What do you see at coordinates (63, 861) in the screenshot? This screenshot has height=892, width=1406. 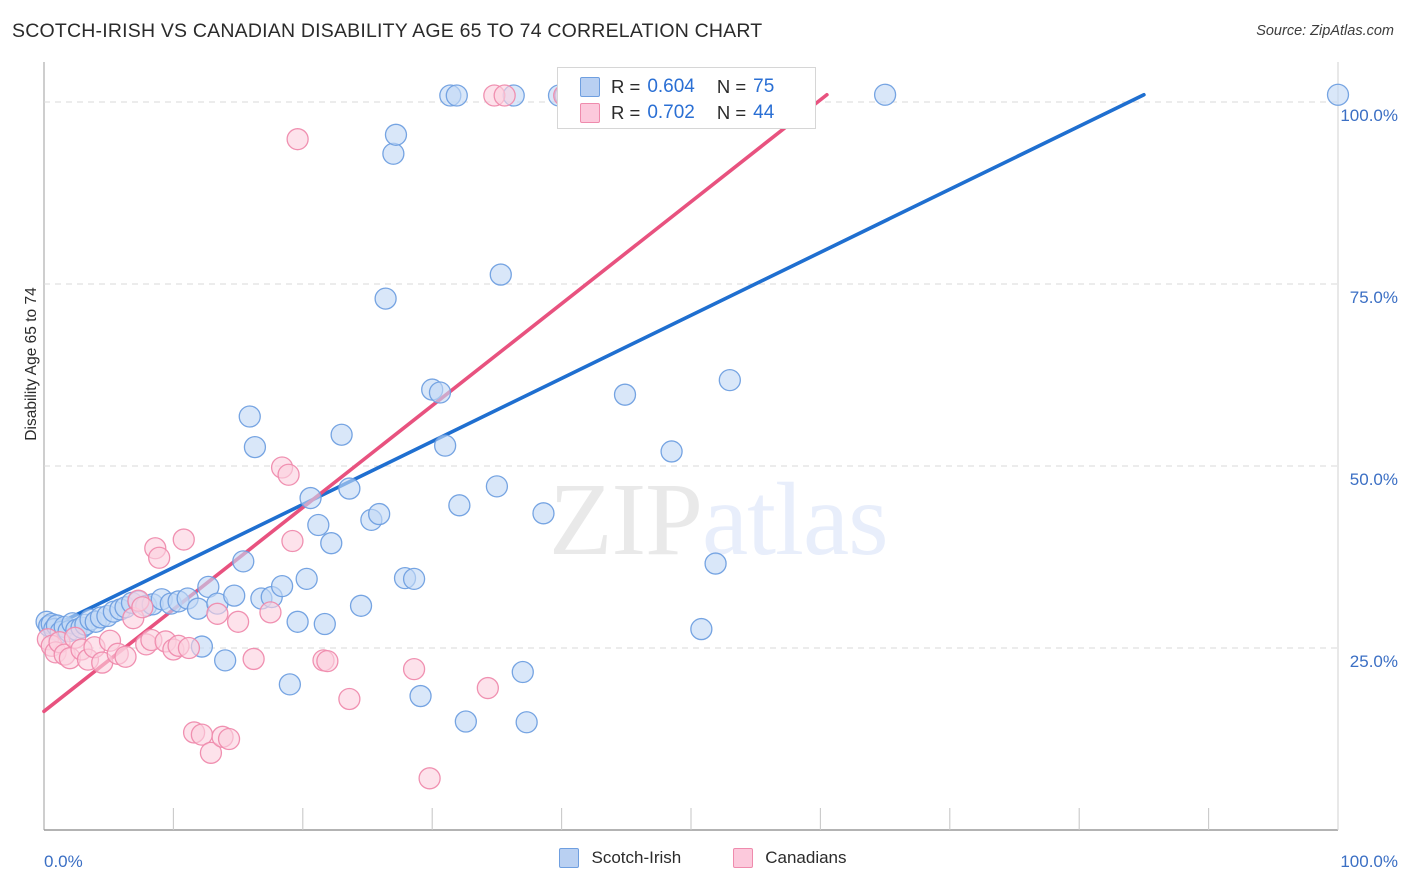 I see `x-tick-label-min: 0.0%` at bounding box center [63, 861].